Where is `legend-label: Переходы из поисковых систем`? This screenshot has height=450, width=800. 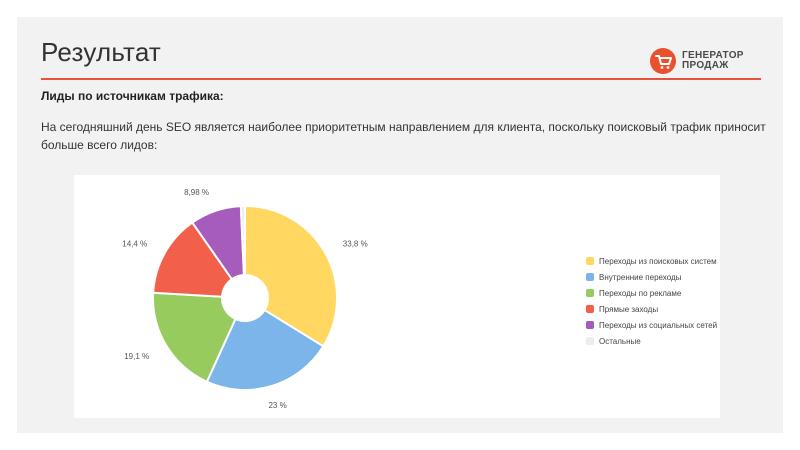
legend-label: Переходы из поисковых систем is located at coordinates (658, 261).